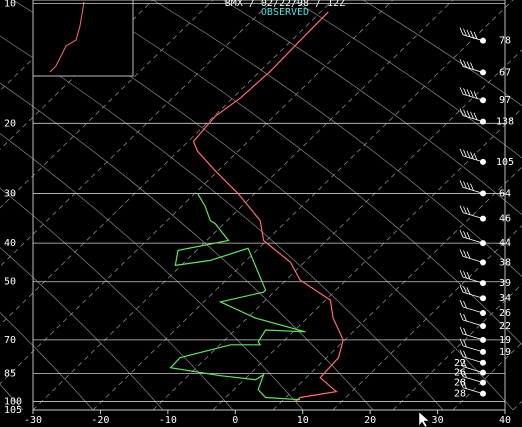 The image size is (522, 427). What do you see at coordinates (505, 326) in the screenshot?
I see `wind-speed-label: 22` at bounding box center [505, 326].